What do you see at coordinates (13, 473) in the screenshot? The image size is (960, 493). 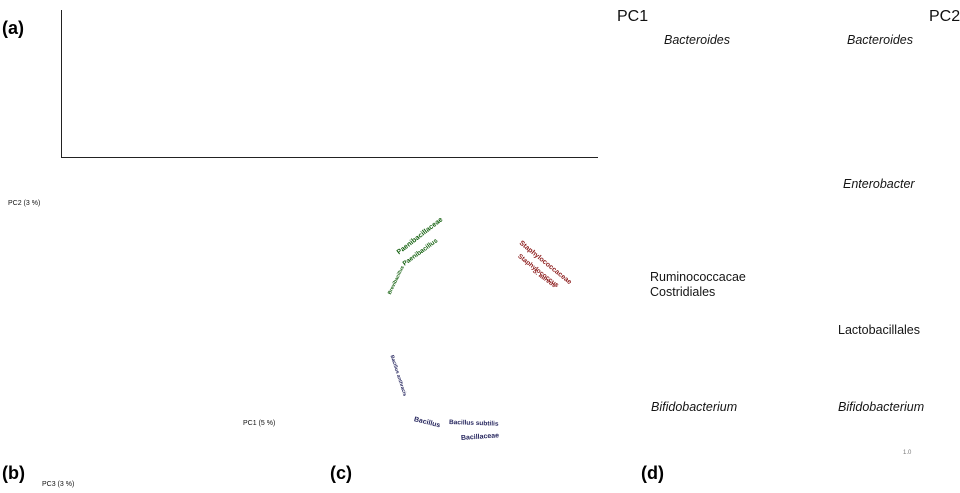 I see `panel-b-label: (b)` at bounding box center [13, 473].